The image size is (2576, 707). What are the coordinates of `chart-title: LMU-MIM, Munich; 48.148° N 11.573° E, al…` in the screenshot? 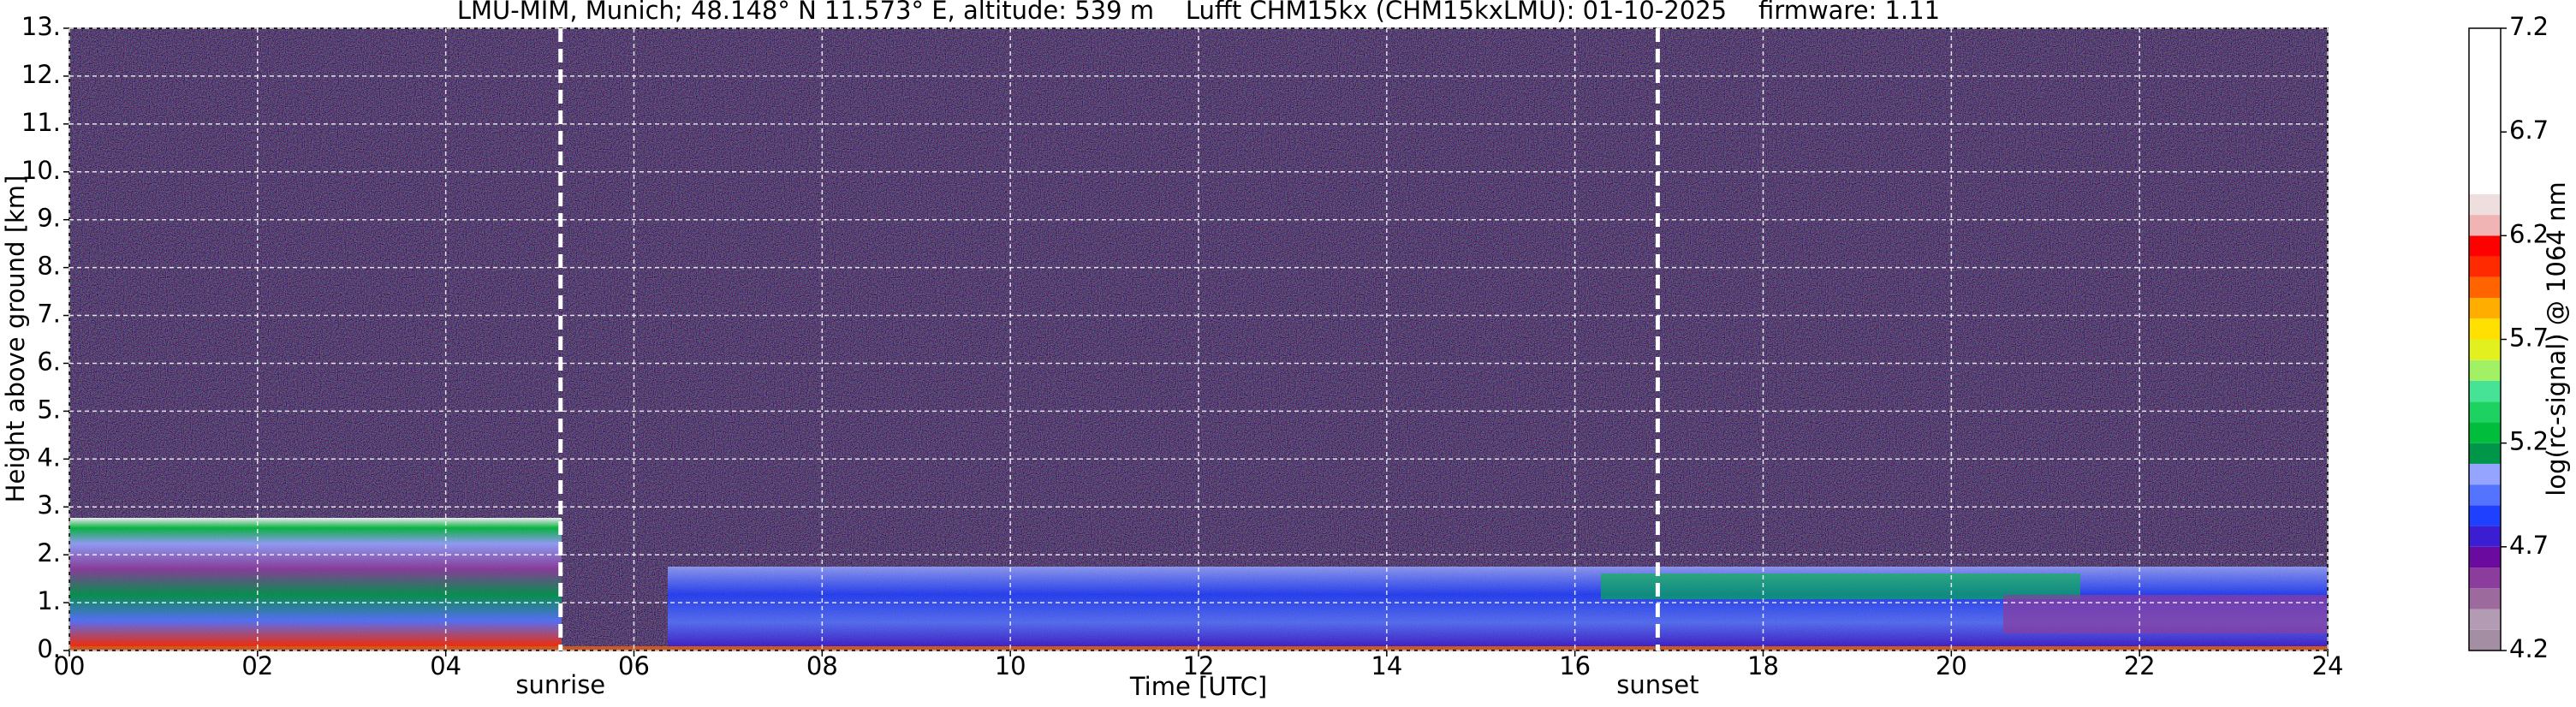 It's located at (1198, 12).